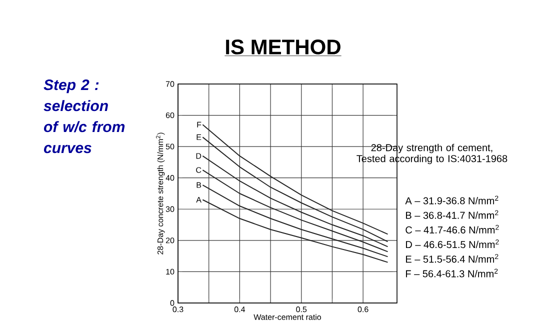 The width and height of the screenshot is (552, 334). Describe the element at coordinates (452, 258) in the screenshot. I see `text: E – 51.5-56.4 N/mm$^{2}$` at that location.